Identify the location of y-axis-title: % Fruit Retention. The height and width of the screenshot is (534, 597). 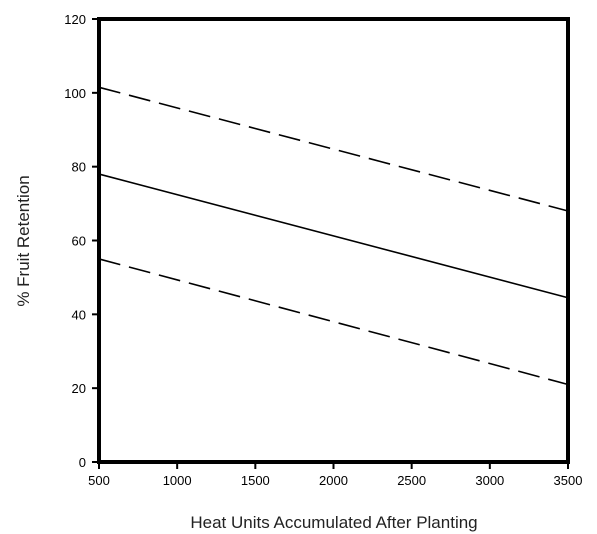
(23, 240).